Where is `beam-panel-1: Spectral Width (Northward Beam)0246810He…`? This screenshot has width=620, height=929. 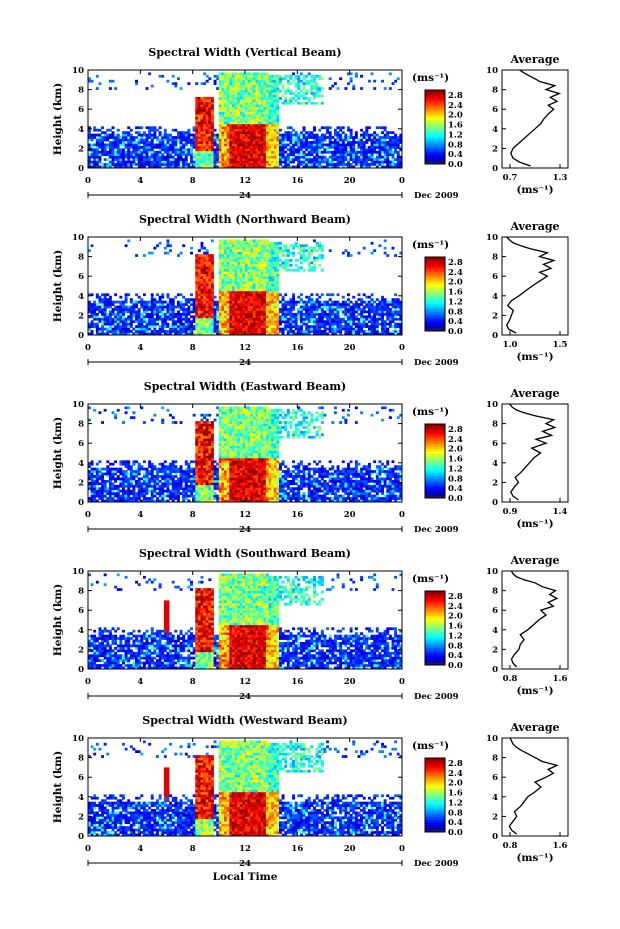 beam-panel-1: Spectral Width (Northward Beam)0246810He… is located at coordinates (310, 290).